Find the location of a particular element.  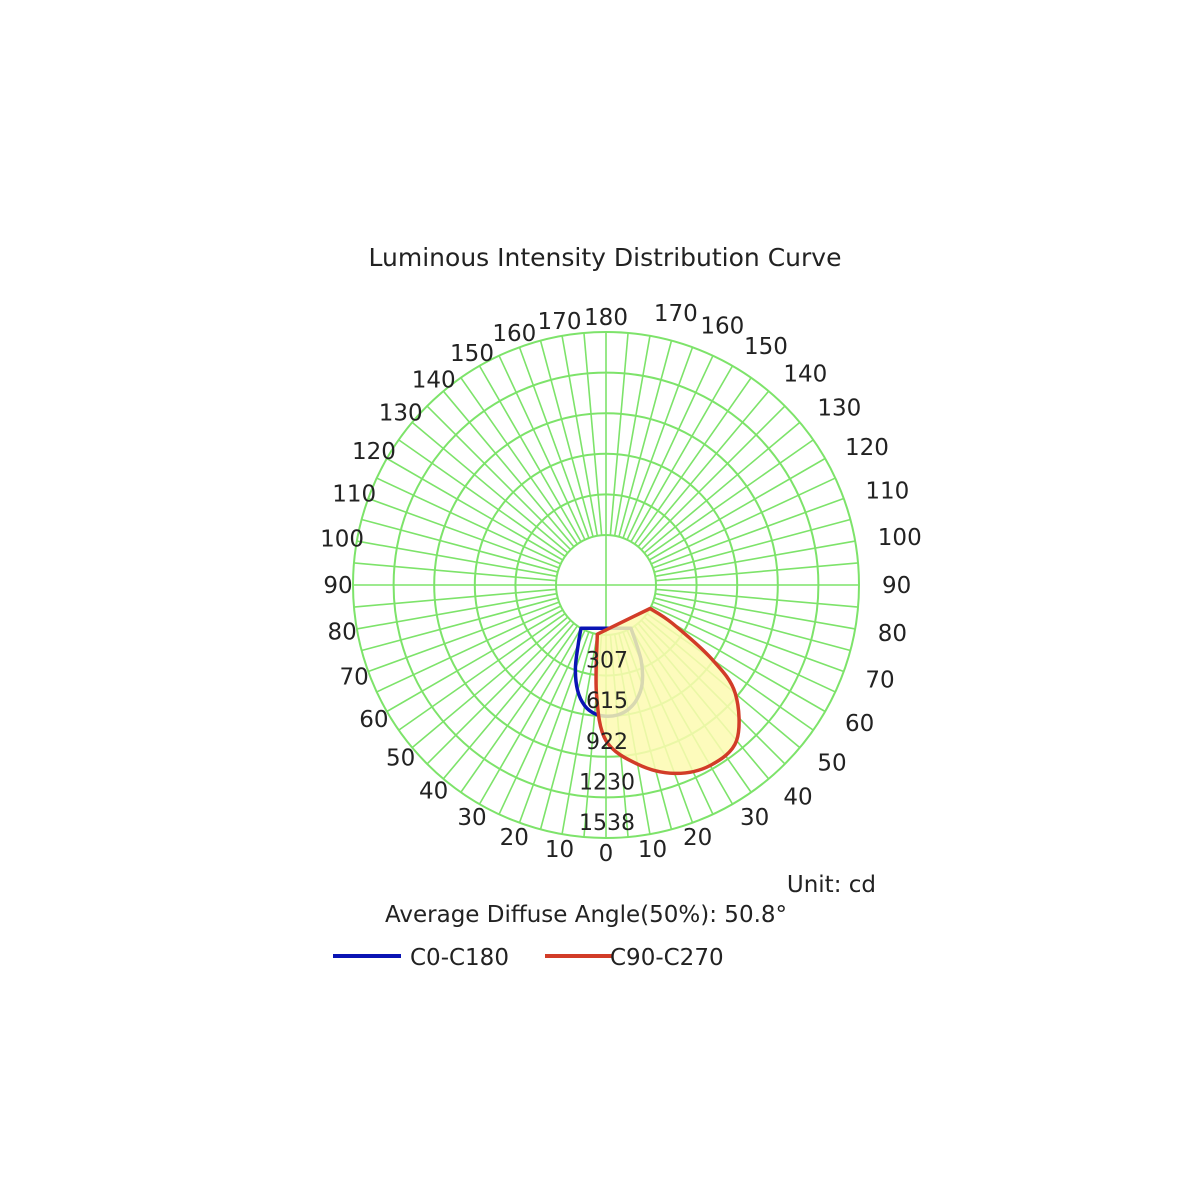

average-angle-label: Average Diffuse Angle(50%): 50.8° is located at coordinates (586, 915).